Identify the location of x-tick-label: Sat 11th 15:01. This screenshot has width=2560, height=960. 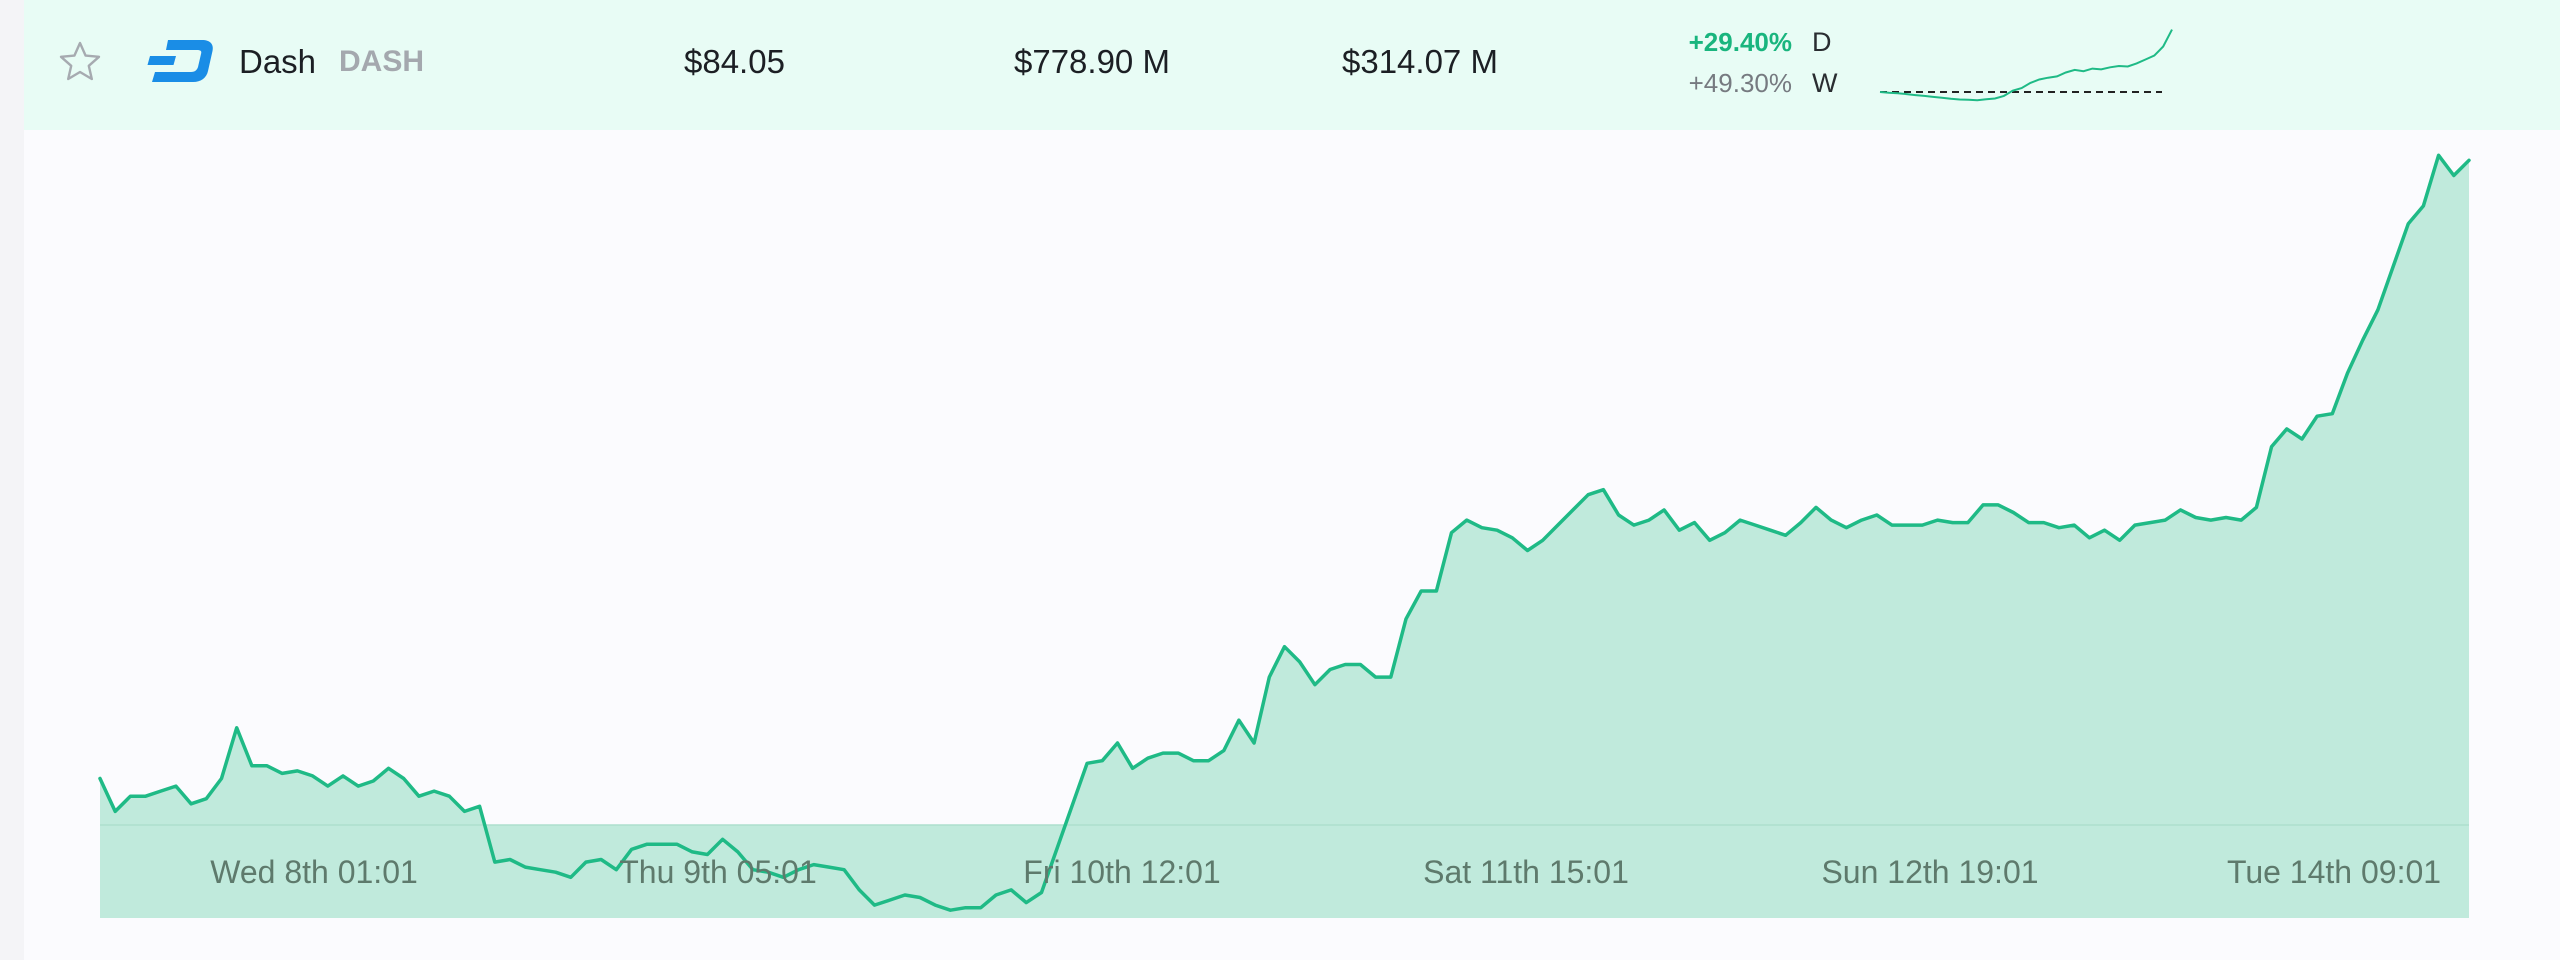
(1526, 872).